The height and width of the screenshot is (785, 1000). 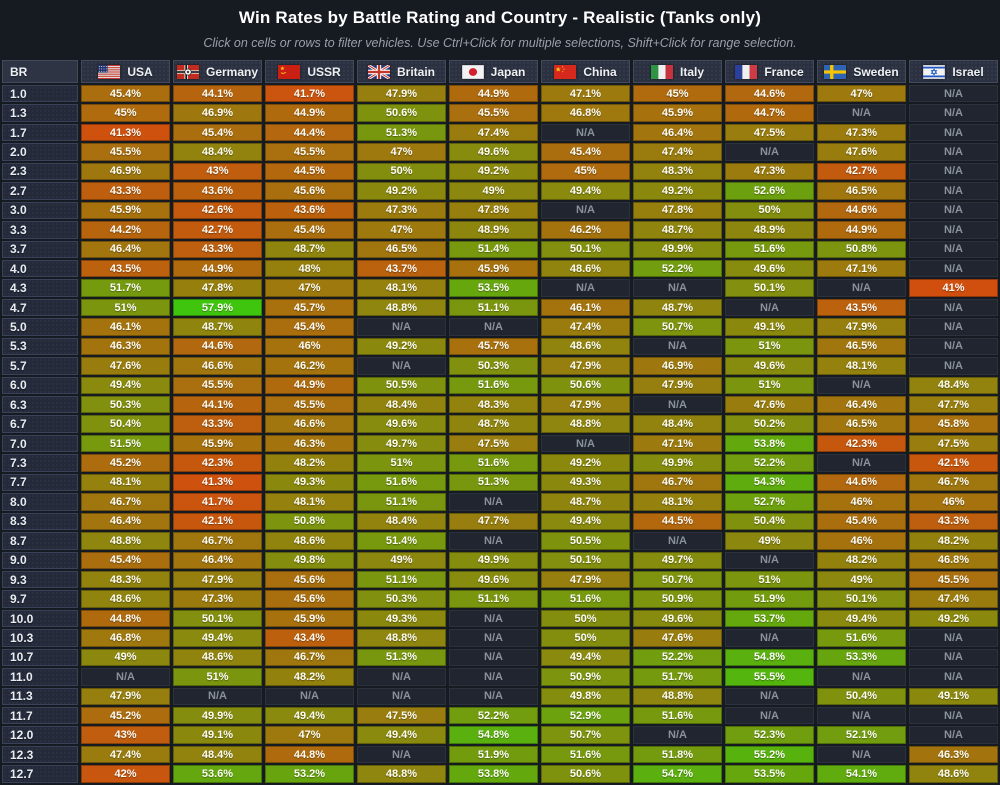 What do you see at coordinates (493, 677) in the screenshot?
I see `win-rate-cell-japan-11.0: N/A` at bounding box center [493, 677].